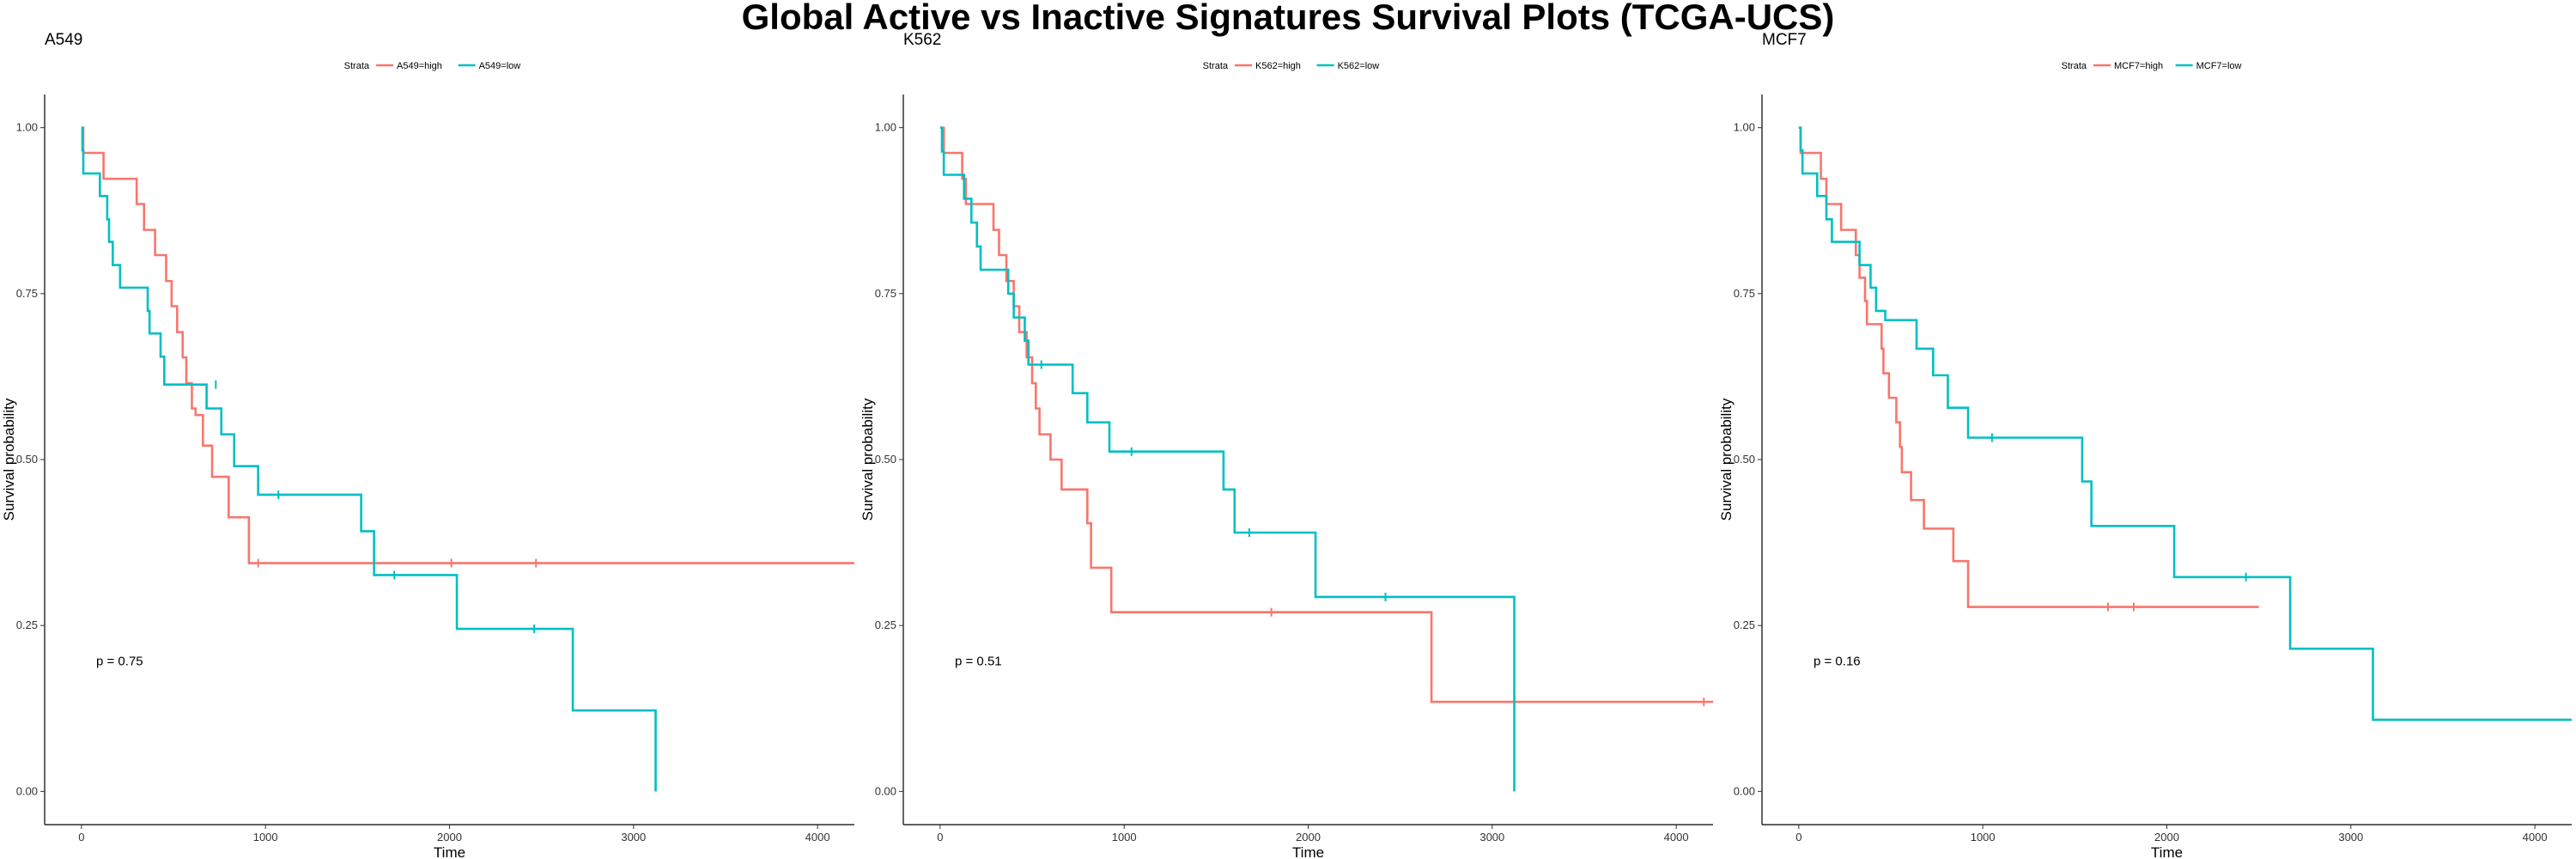 The width and height of the screenshot is (2576, 859). I want to click on legend-label: K562=low, so click(1359, 66).